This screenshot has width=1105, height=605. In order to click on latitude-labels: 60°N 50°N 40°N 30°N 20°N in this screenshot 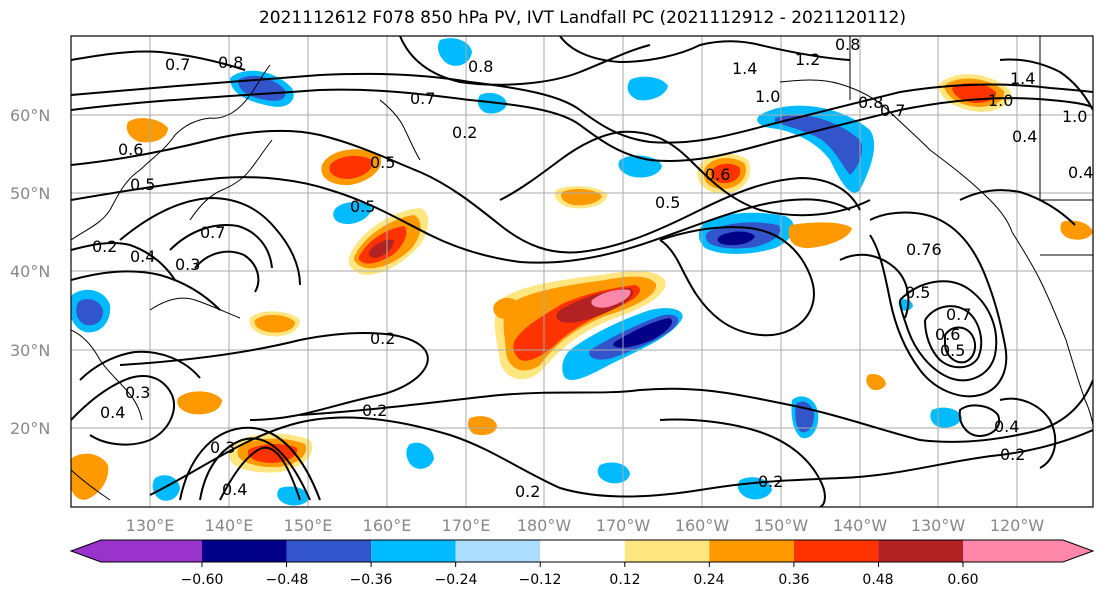, I will do `click(30, 272)`.